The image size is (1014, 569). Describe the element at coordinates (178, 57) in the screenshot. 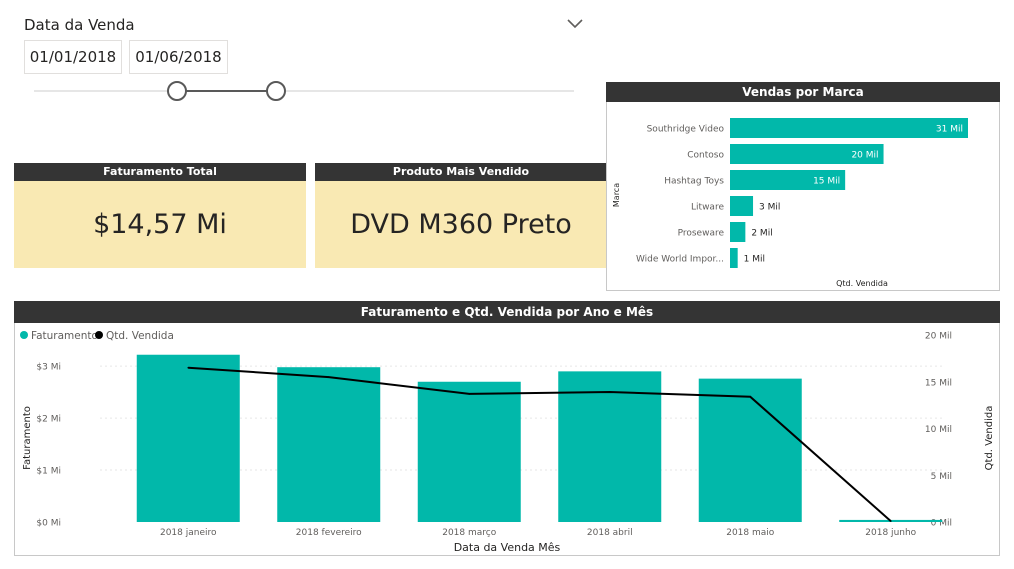

I see `end-date-input: 01/06/2018` at that location.